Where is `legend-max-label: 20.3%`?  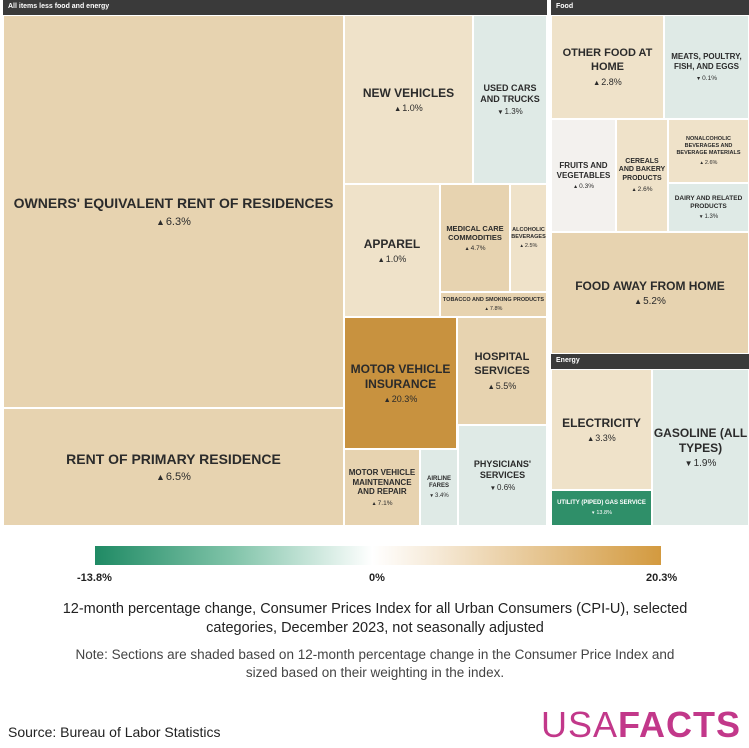
legend-max-label: 20.3% is located at coordinates (662, 578).